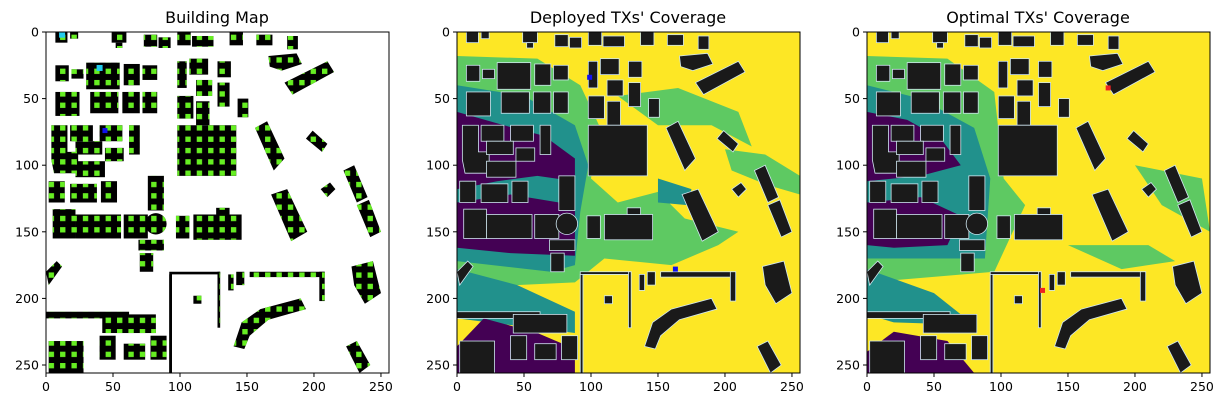  What do you see at coordinates (217, 17) in the screenshot?
I see `building-map-title: Building Map` at bounding box center [217, 17].